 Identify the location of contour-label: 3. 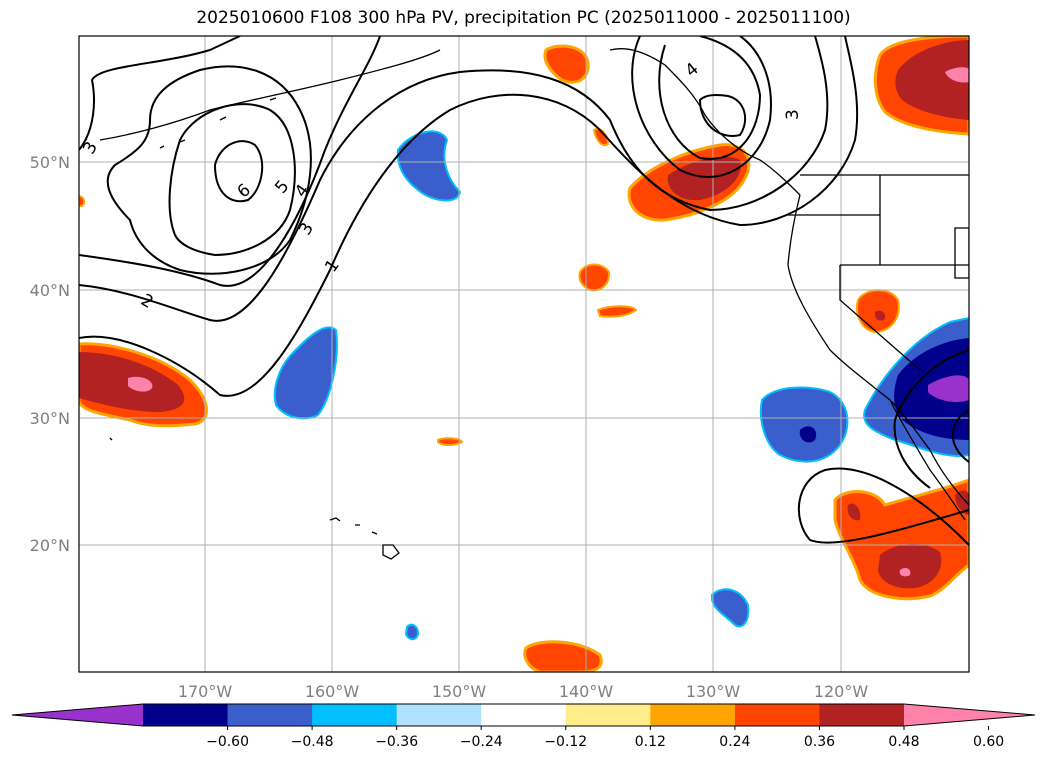
(793, 114).